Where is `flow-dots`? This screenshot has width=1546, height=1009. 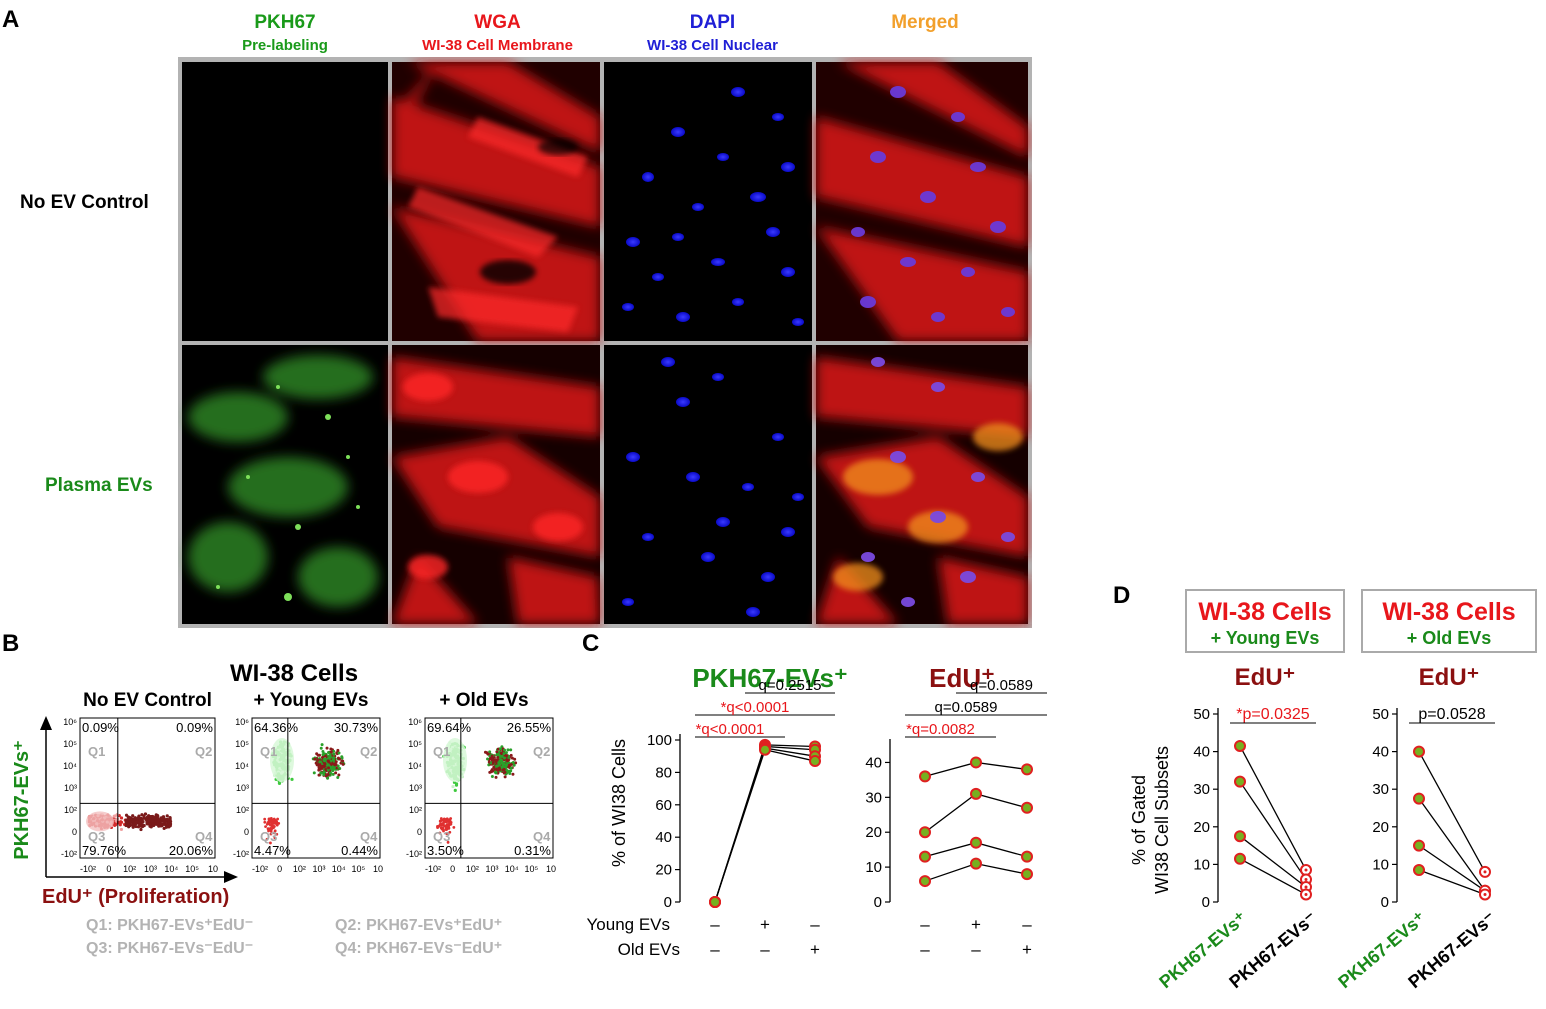
flow-dots is located at coordinates (129, 821).